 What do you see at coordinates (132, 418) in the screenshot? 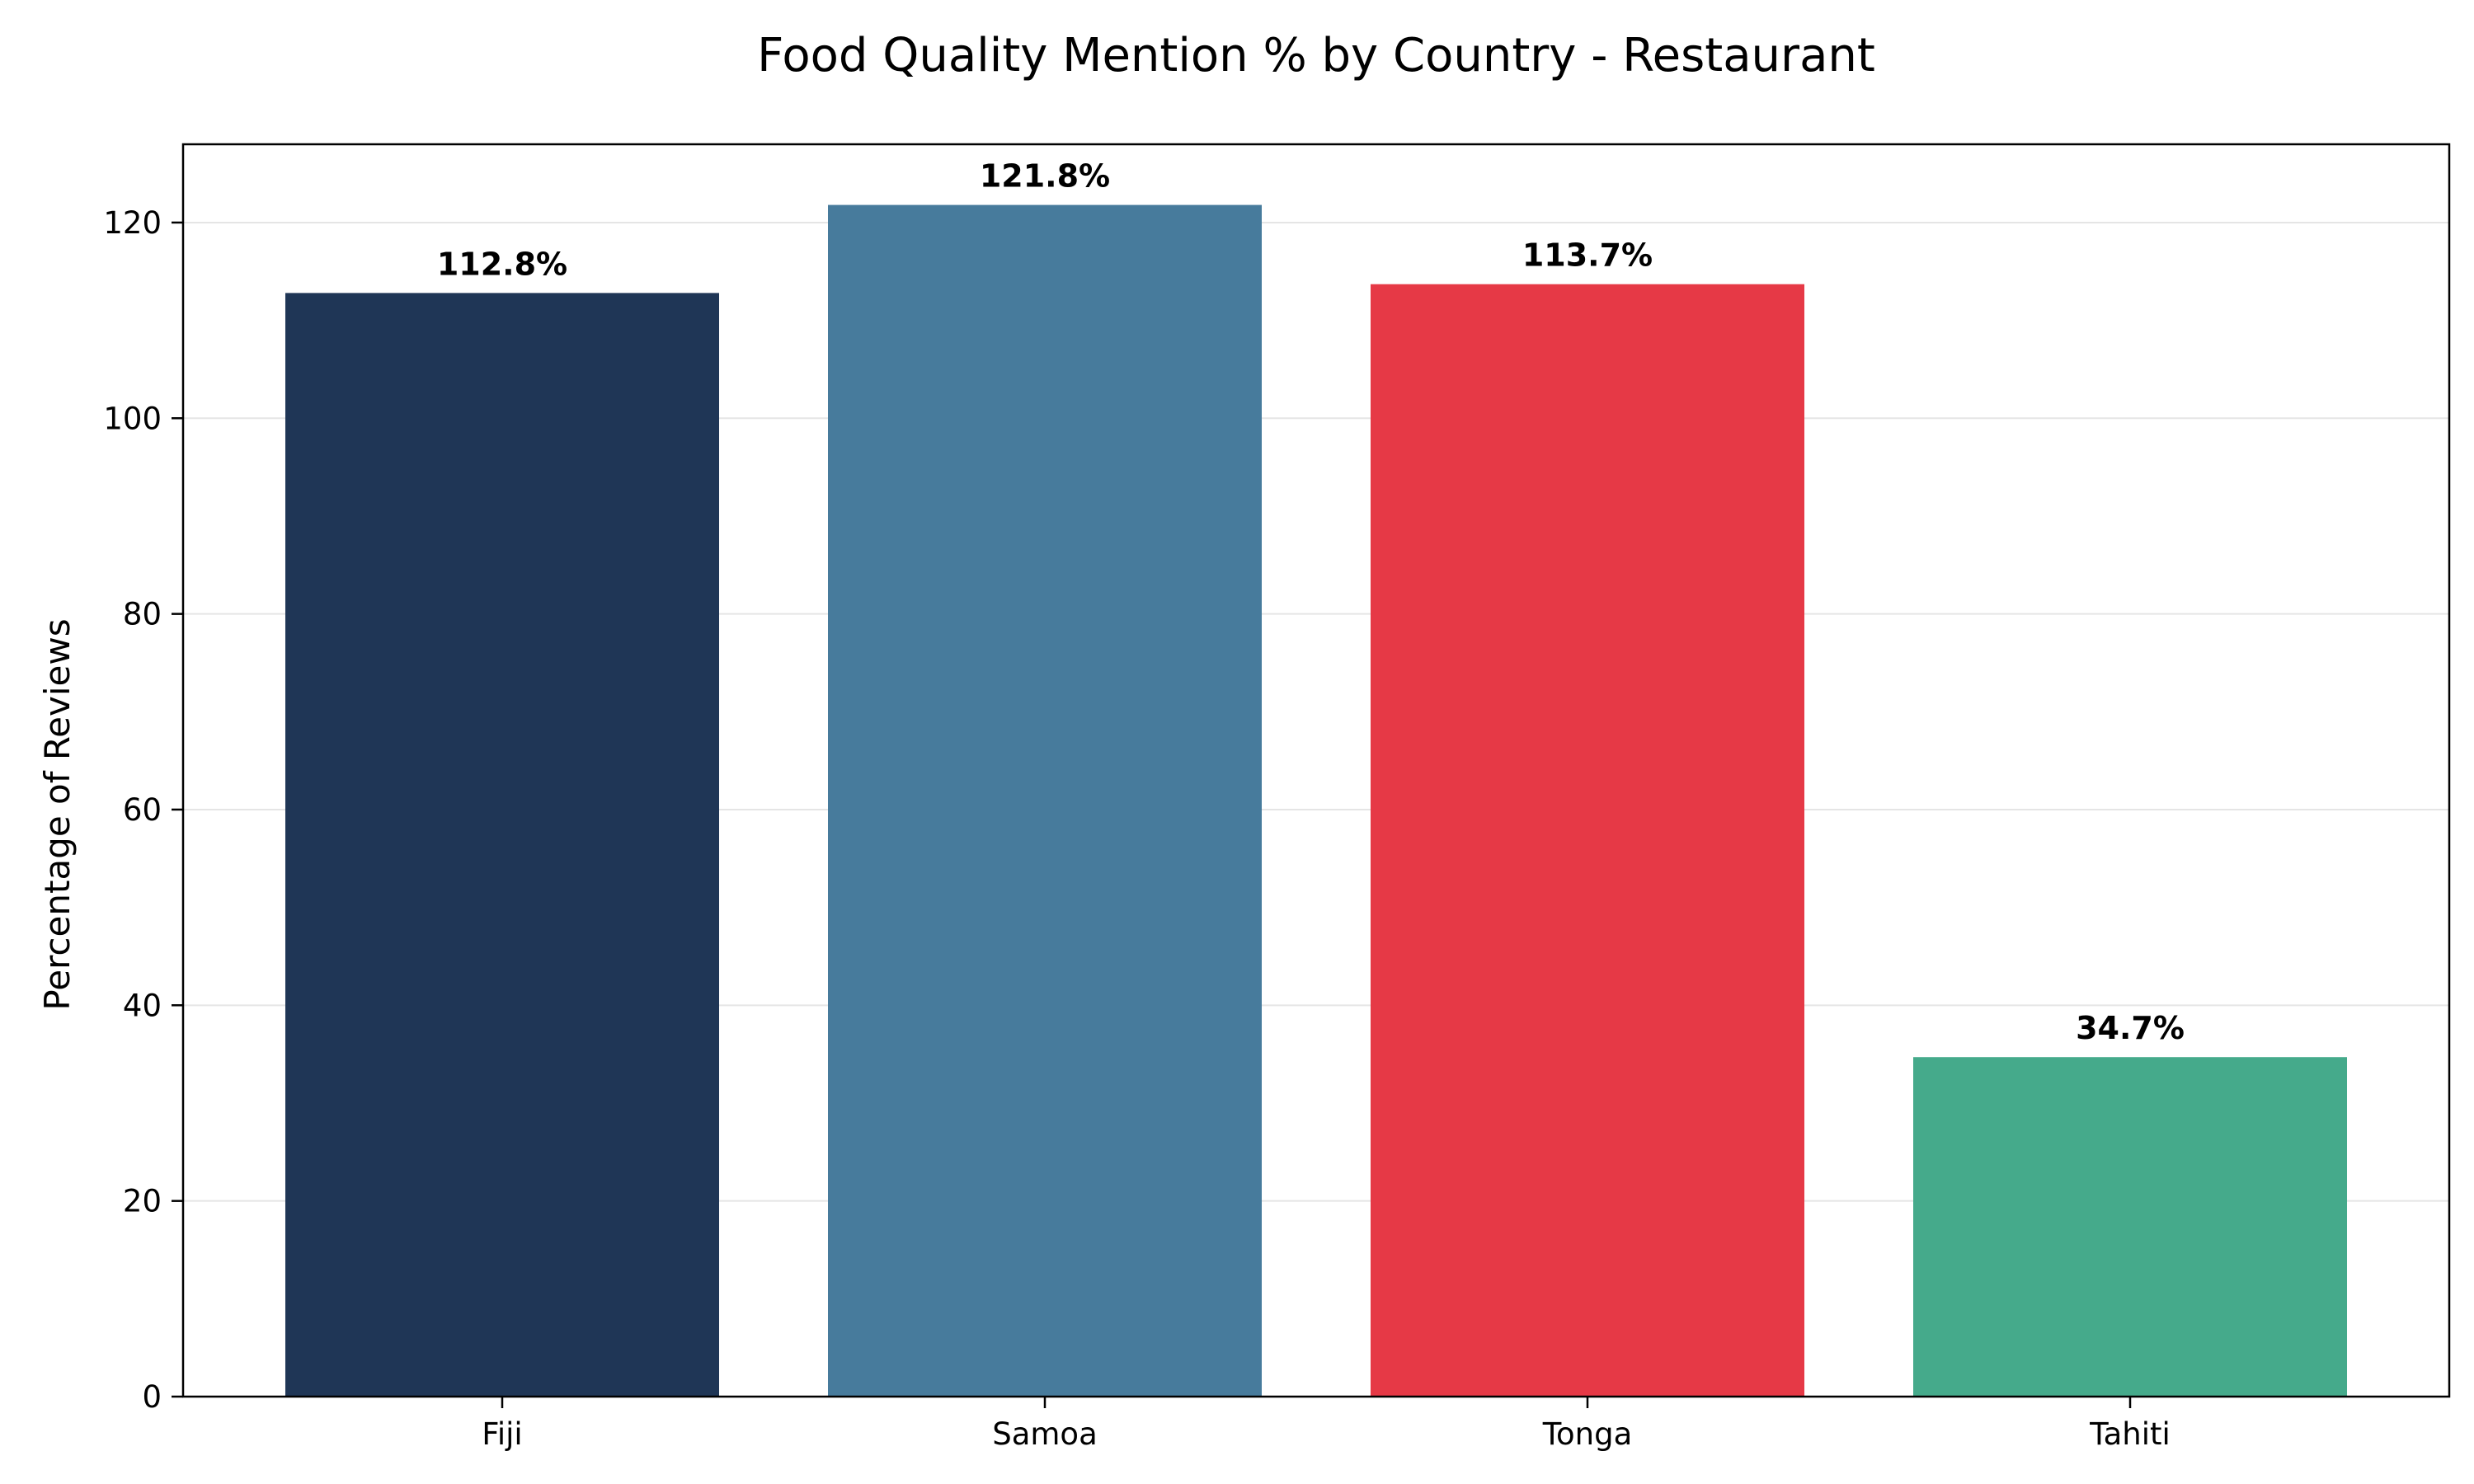
I see `y-tick-label: 100` at bounding box center [132, 418].